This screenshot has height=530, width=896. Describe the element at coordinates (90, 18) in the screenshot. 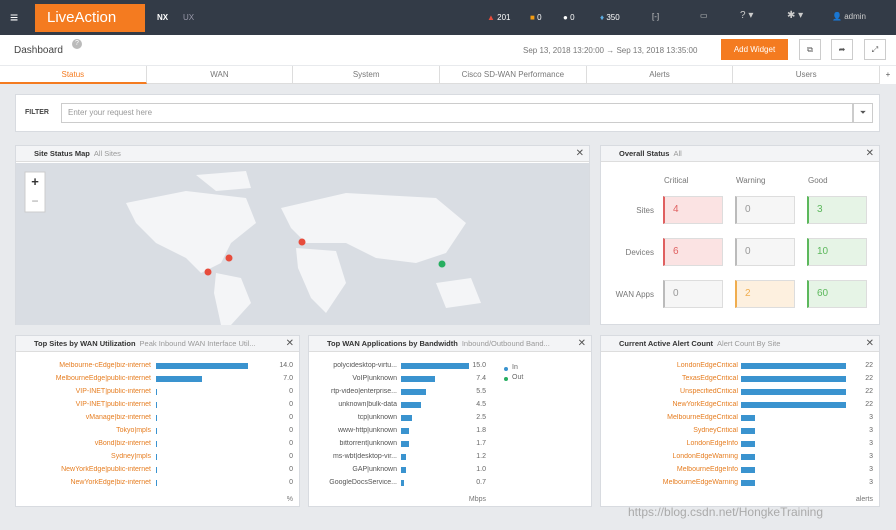

I see `brand: LiveAction` at that location.